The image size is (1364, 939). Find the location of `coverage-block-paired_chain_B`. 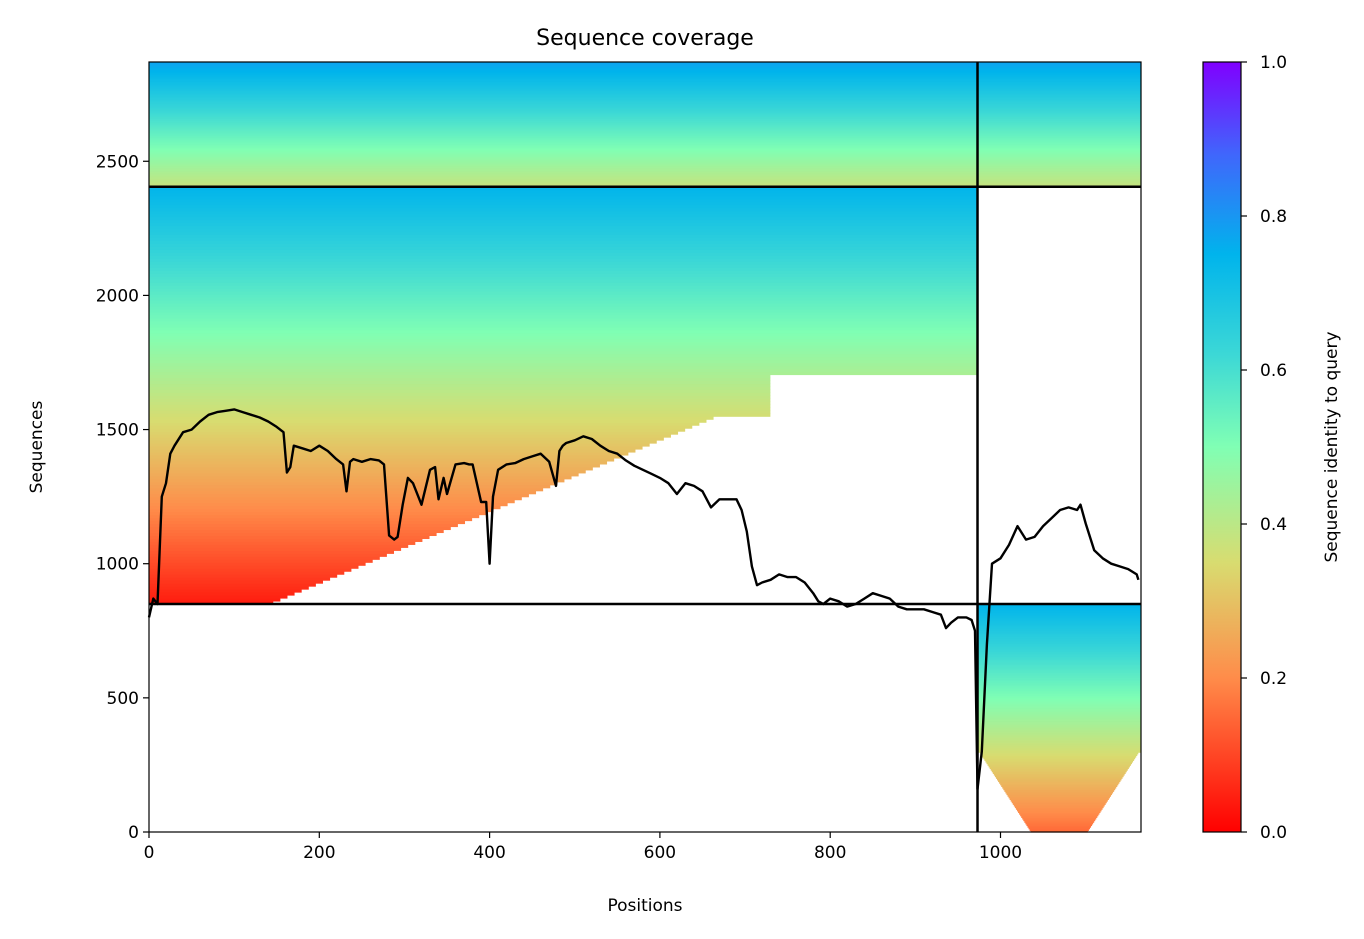

coverage-block-paired_chain_B is located at coordinates (1059, 125).